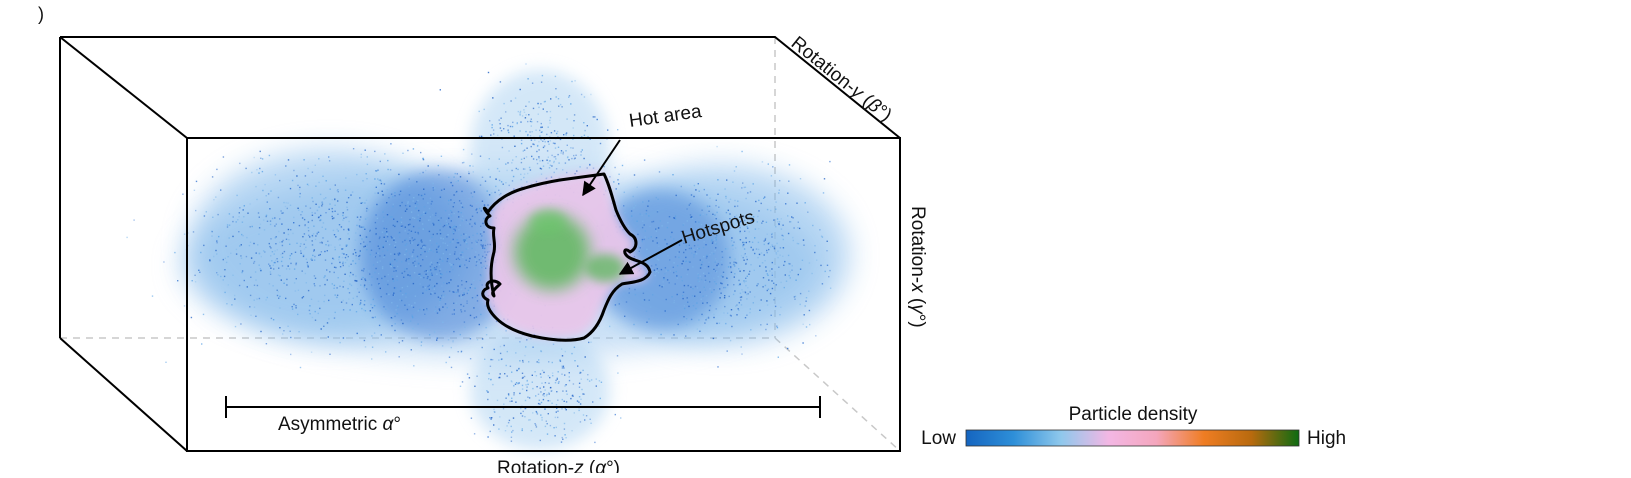  I want to click on hot-area-region, so click(566, 256).